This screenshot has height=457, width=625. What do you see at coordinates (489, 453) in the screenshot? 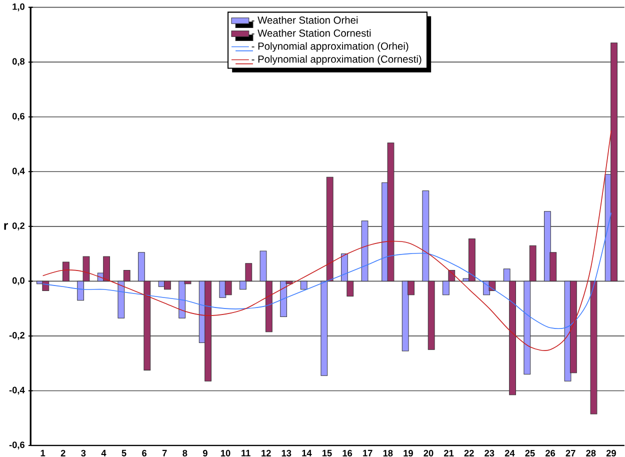
I see `x-tick-label: 23` at bounding box center [489, 453].